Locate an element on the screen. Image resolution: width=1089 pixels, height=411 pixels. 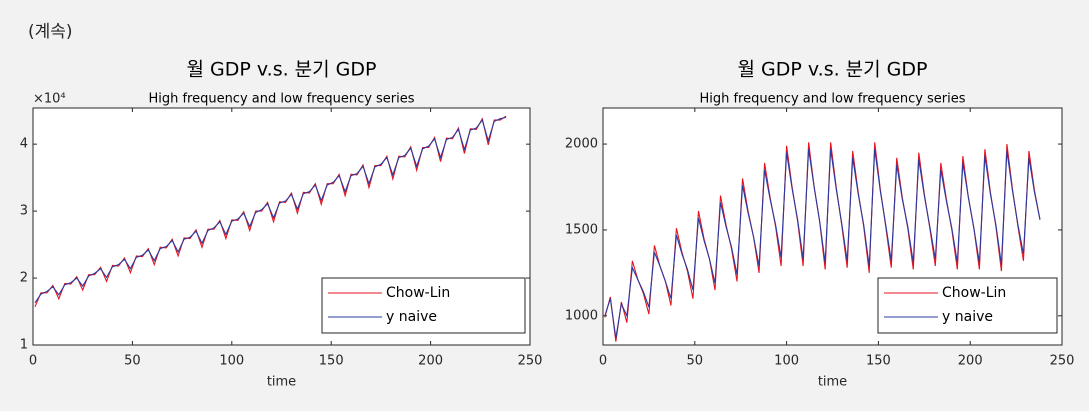
y-tick-label: 3 is located at coordinates (24, 211).